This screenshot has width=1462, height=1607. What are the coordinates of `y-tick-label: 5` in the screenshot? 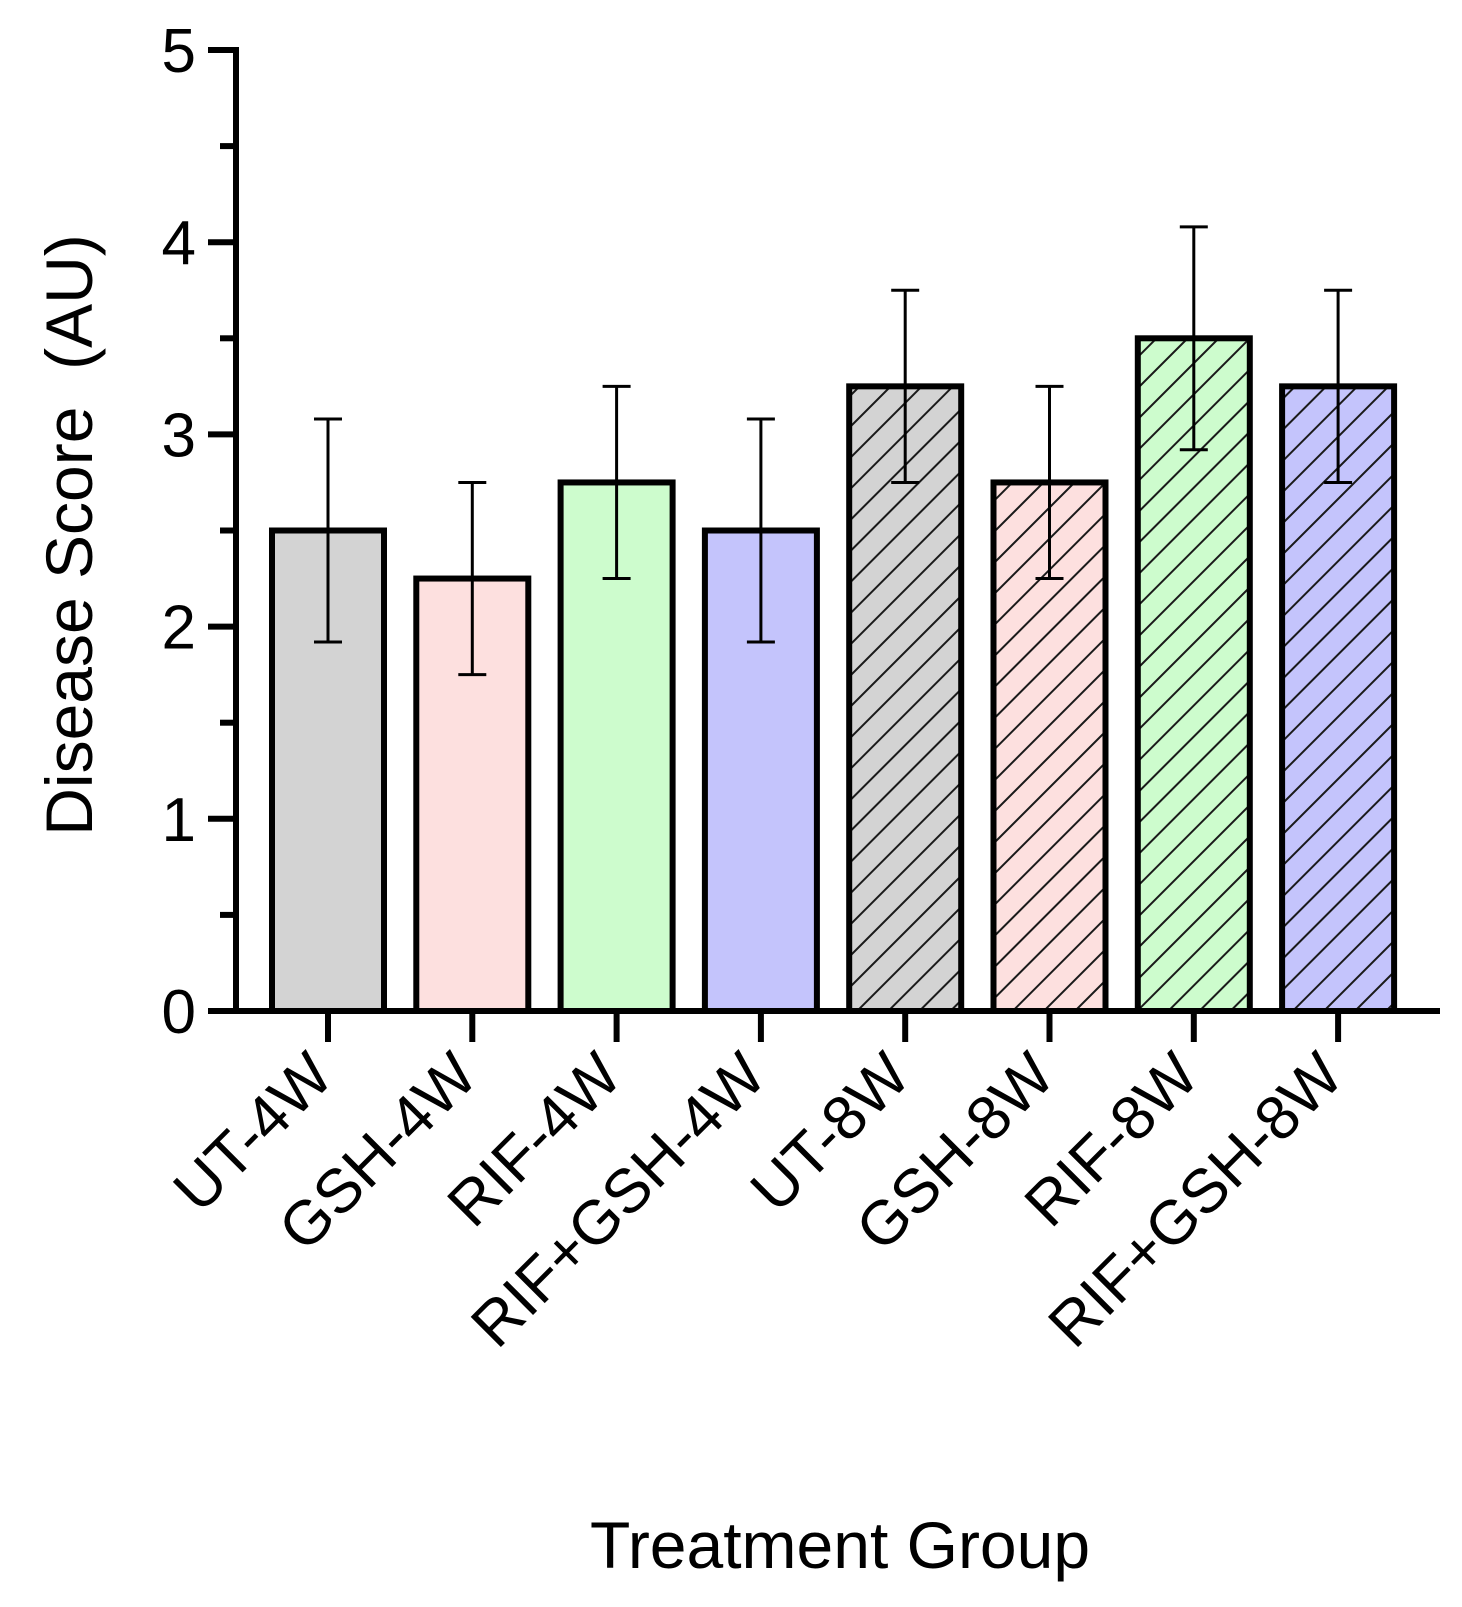 It's located at (179, 51).